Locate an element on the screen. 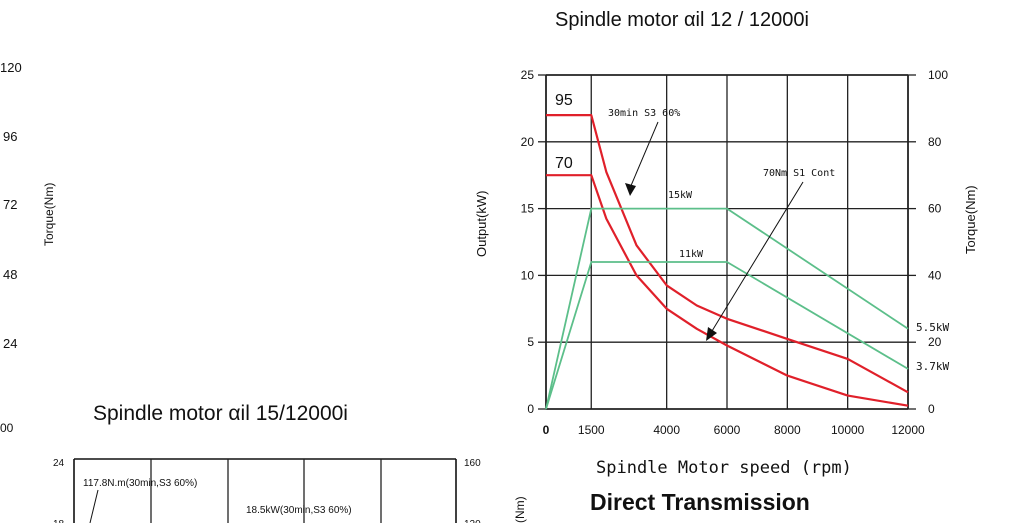  lower-right-tick-120: 120 is located at coordinates (472, 521).